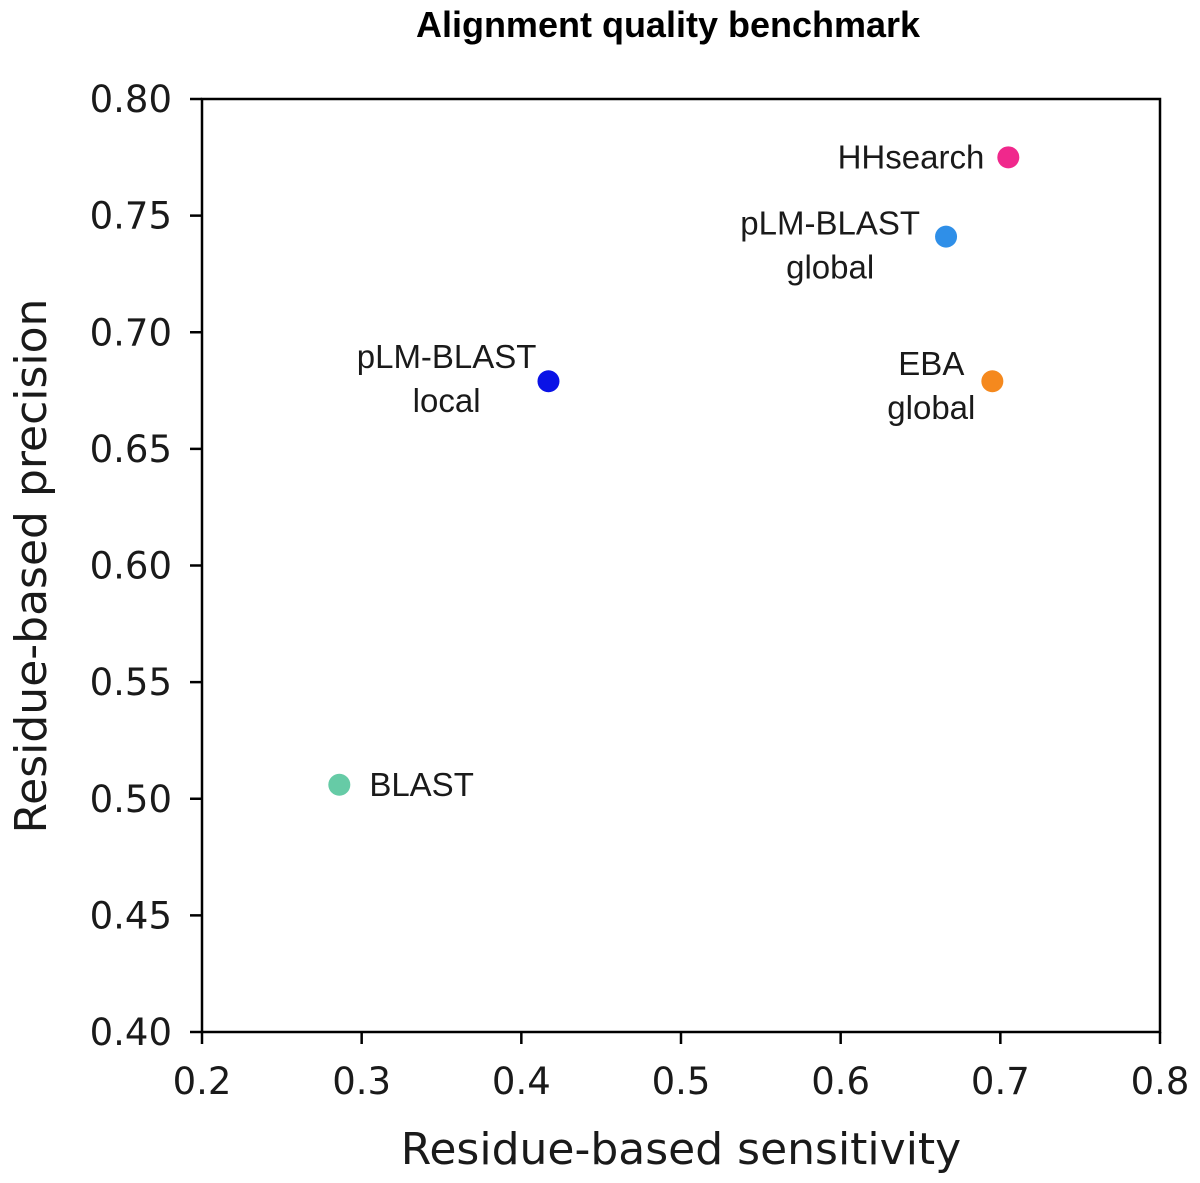 The image size is (1200, 1183). Describe the element at coordinates (131, 566) in the screenshot. I see `y-tick-label: 0.60` at that location.